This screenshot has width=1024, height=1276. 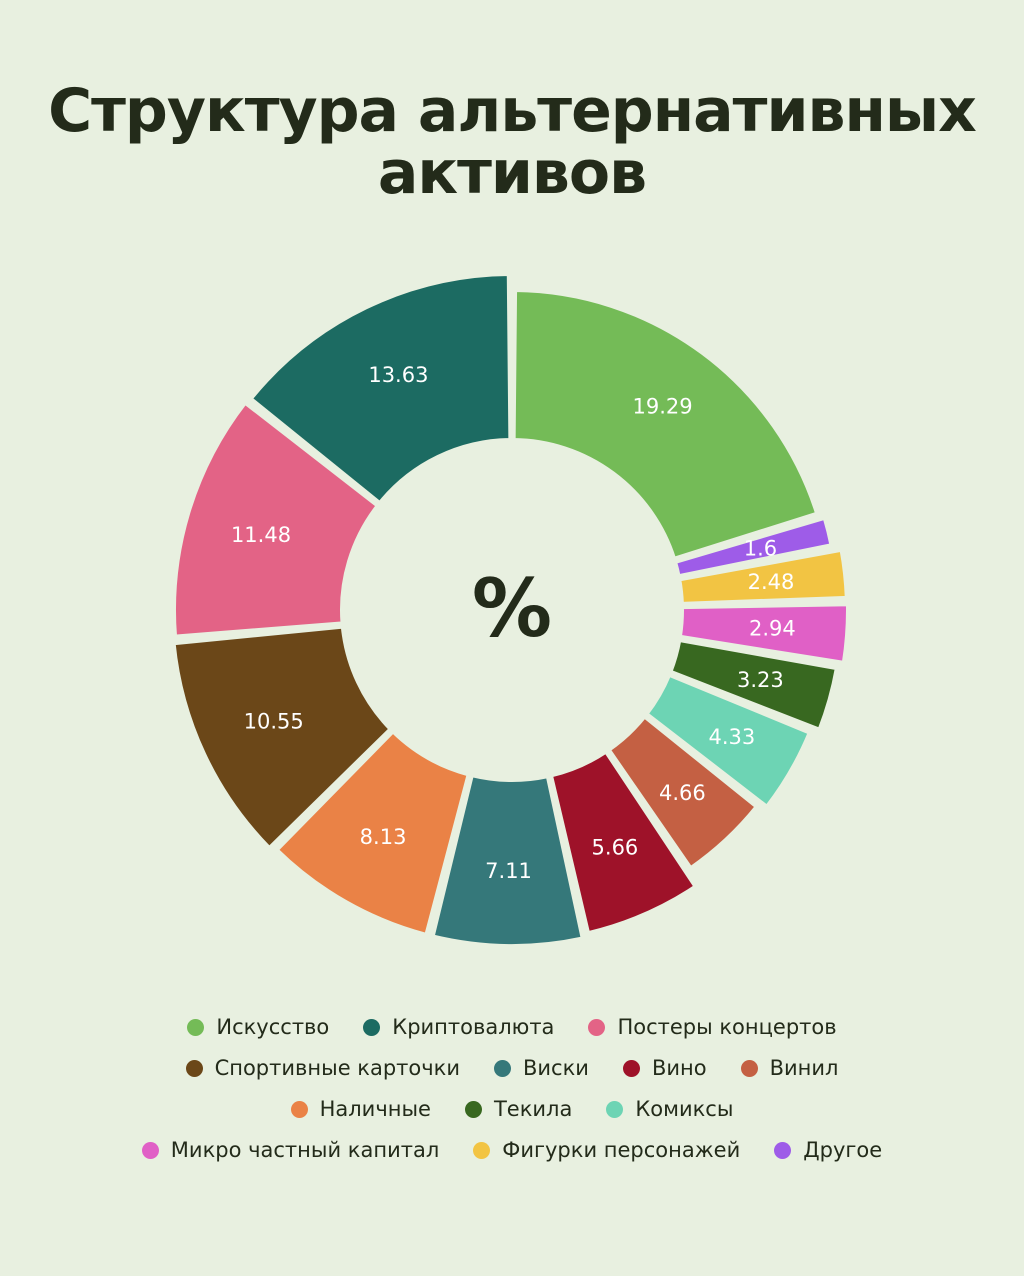 What do you see at coordinates (615, 848) in the screenshot?
I see `slice-value-label-8: 5.66` at bounding box center [615, 848].